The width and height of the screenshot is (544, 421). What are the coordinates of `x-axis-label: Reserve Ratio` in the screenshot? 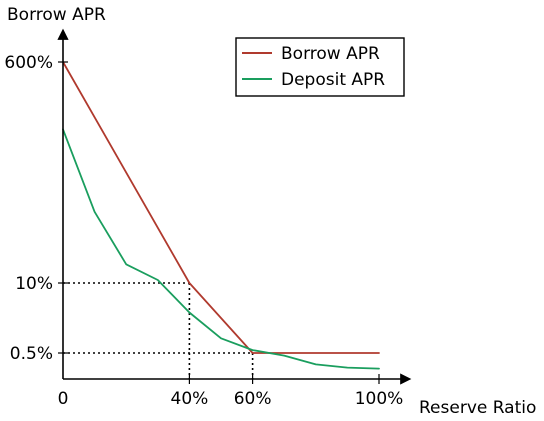 It's located at (477, 408).